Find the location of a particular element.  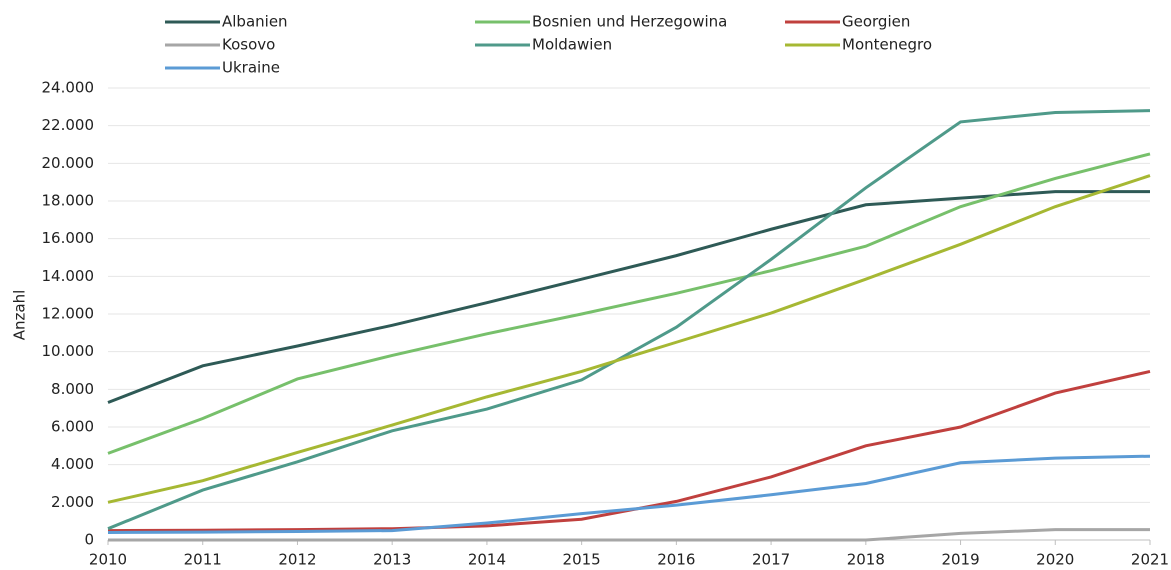

y-tick-label: 0 is located at coordinates (89, 540).